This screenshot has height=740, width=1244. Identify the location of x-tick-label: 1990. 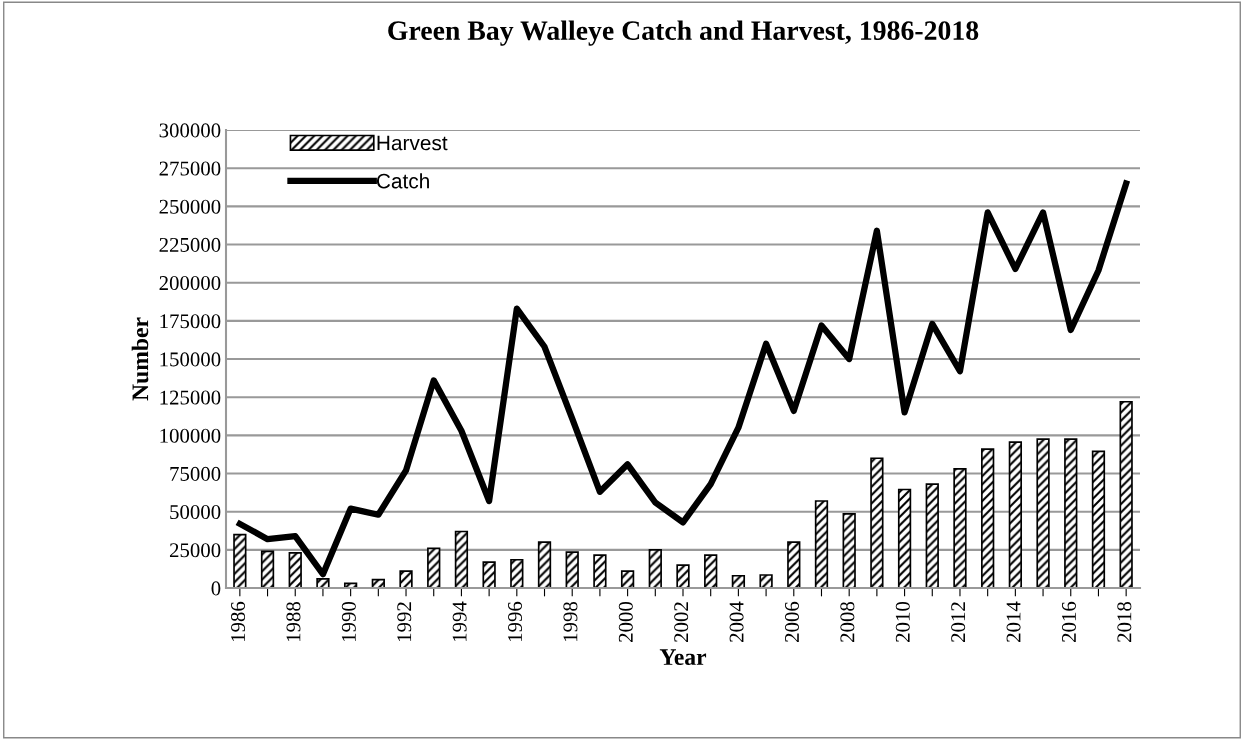
(348, 621).